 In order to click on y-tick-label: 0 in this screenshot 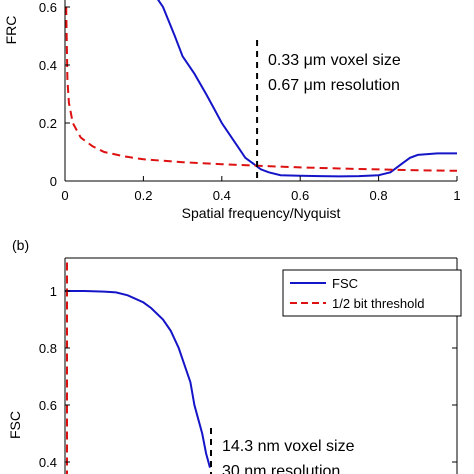, I will do `click(53, 181)`.